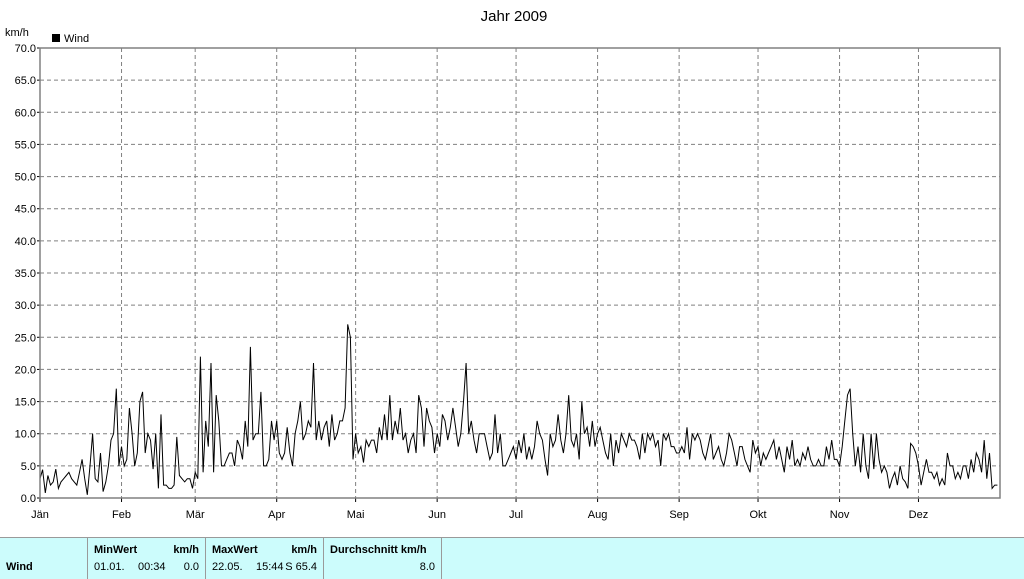 Image resolution: width=1024 pixels, height=579 pixels. Describe the element at coordinates (25, 403) in the screenshot. I see `y-tick-label: 15.0` at that location.